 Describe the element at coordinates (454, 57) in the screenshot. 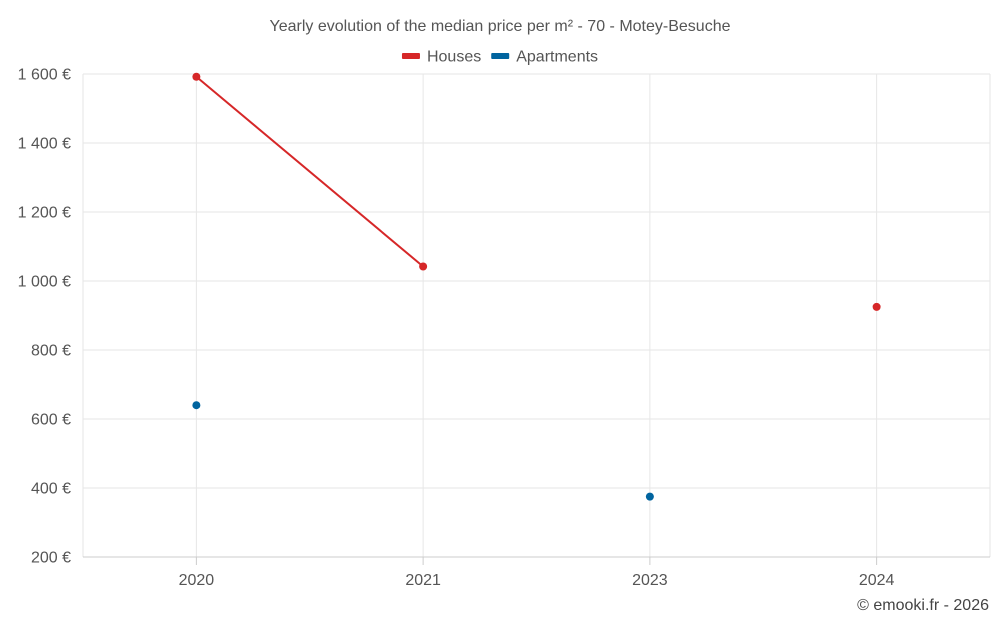

I see `legend-label: Houses` at that location.